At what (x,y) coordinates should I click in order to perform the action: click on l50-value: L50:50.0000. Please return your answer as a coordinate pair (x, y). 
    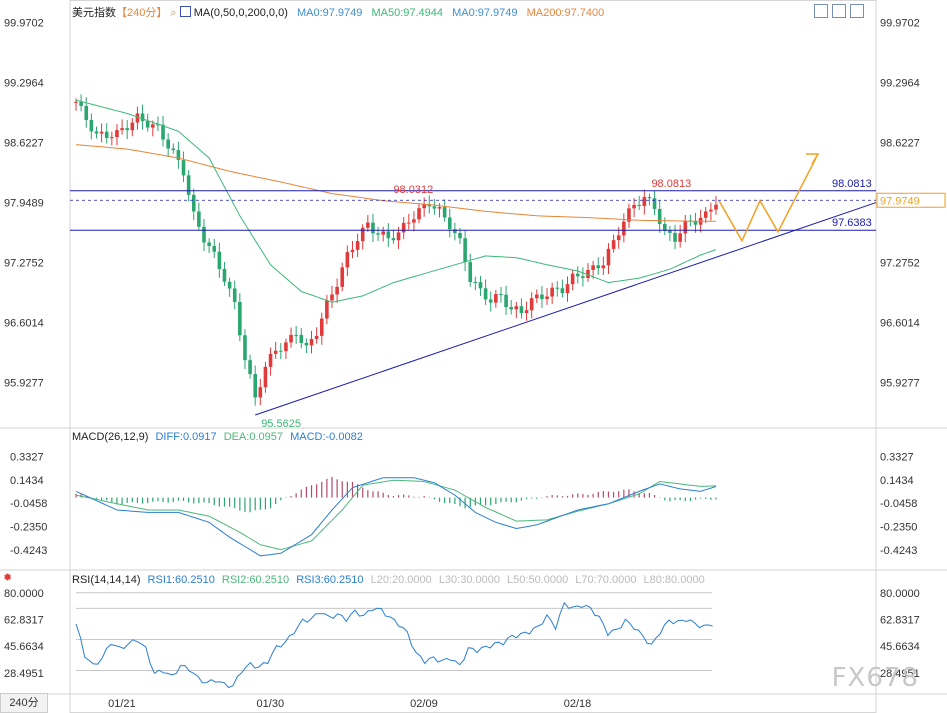
    Looking at the image, I should click on (538, 580).